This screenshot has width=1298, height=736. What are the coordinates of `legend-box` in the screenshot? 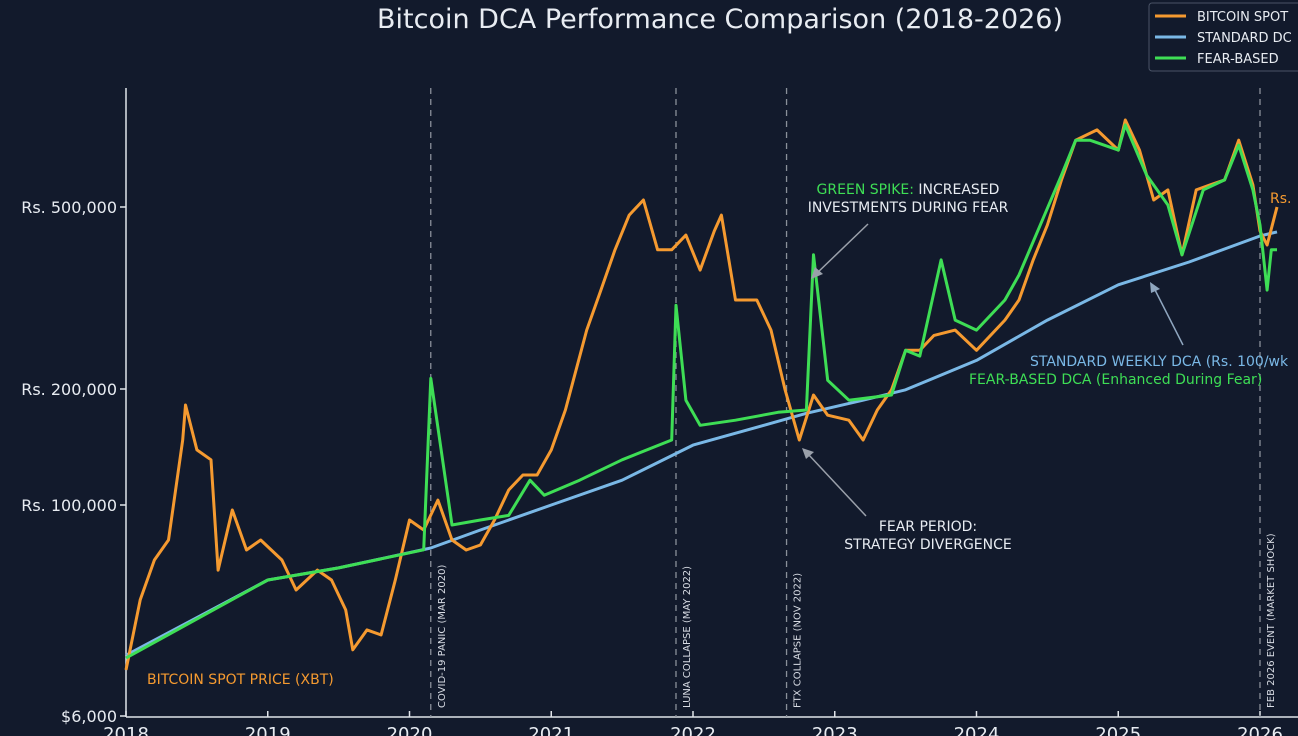 It's located at (1223, 37).